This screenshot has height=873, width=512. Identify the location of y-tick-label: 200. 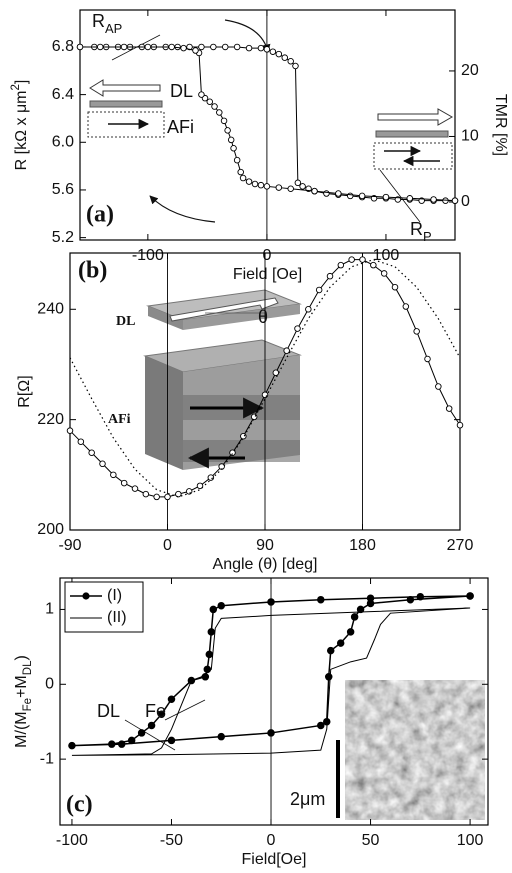
(50, 529).